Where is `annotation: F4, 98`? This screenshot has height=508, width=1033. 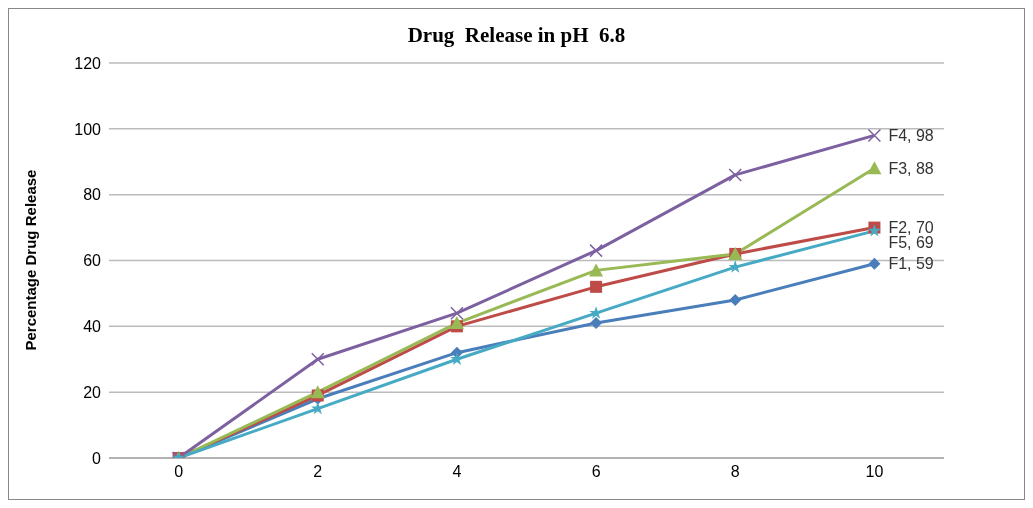 annotation: F4, 98 is located at coordinates (911, 136).